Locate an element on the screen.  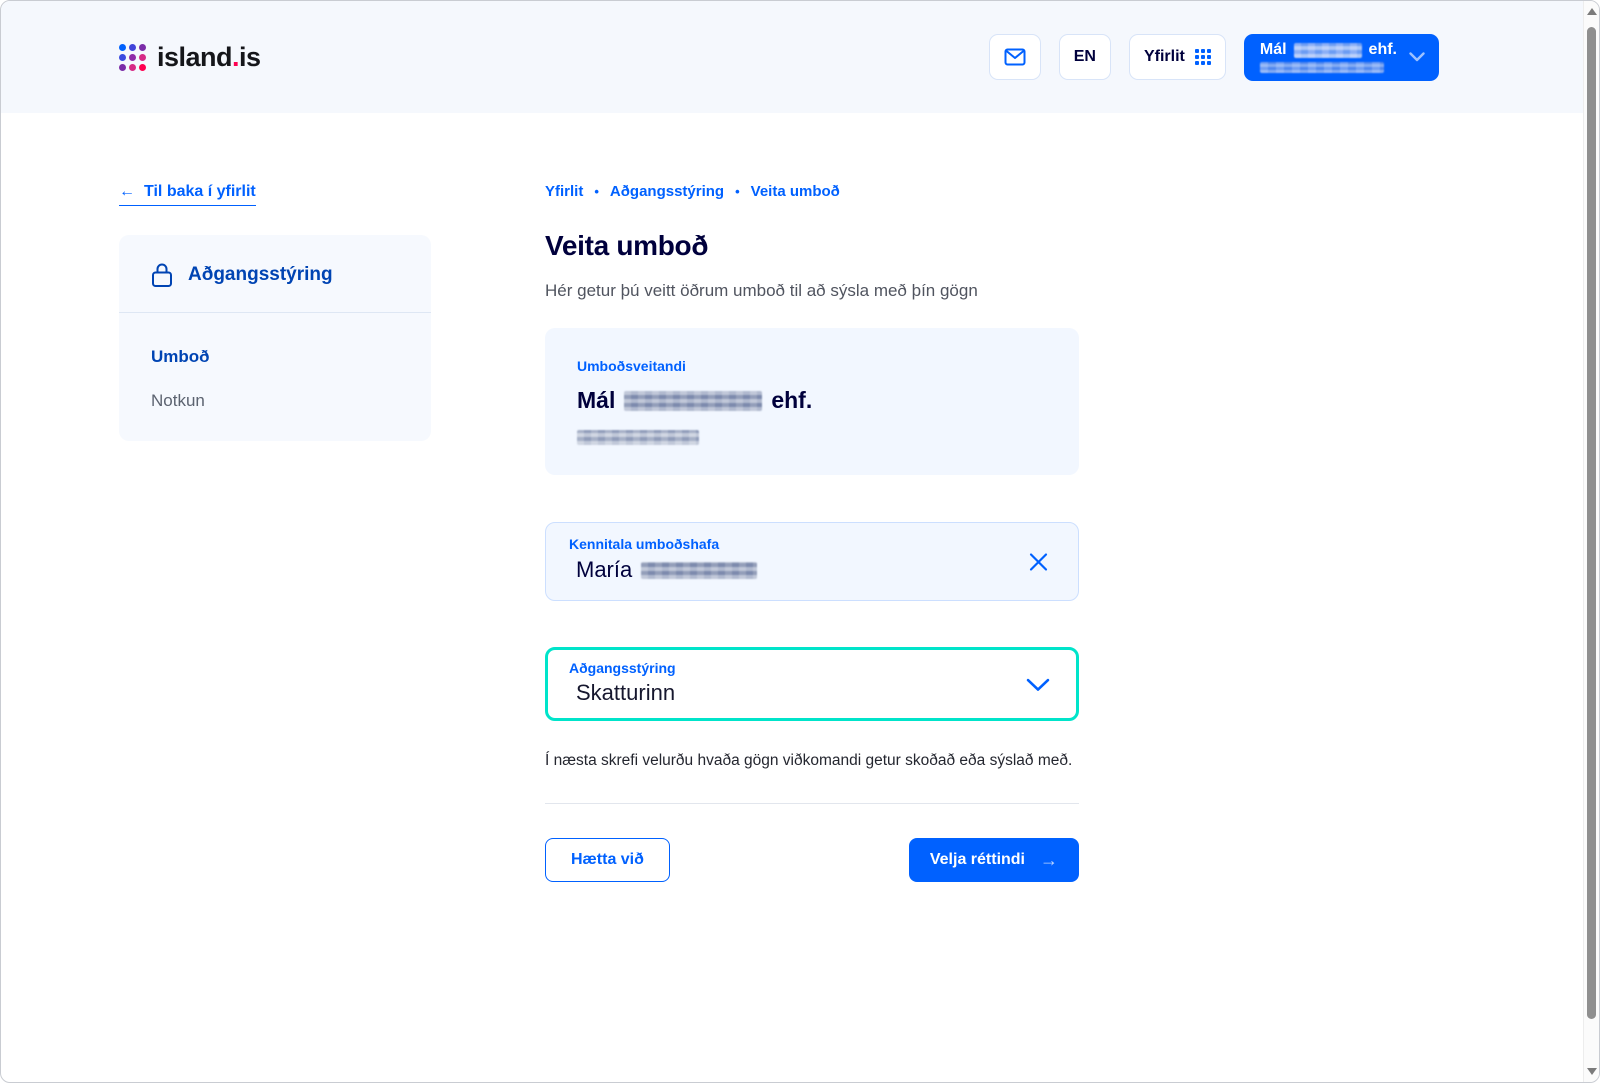
language-button: EN is located at coordinates (1084, 57).